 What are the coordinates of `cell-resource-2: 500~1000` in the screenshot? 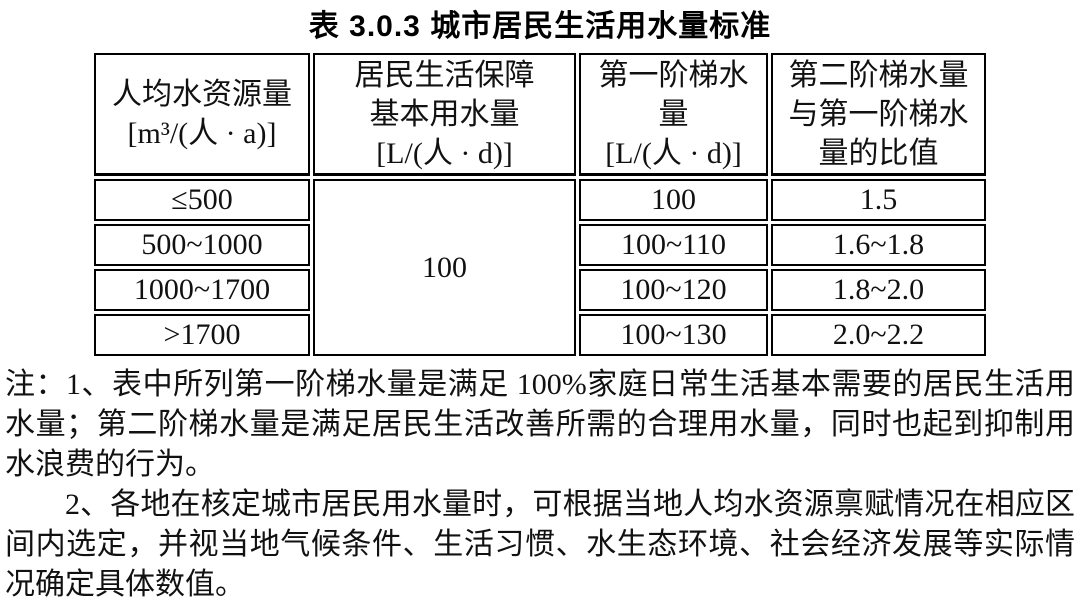 It's located at (202, 245).